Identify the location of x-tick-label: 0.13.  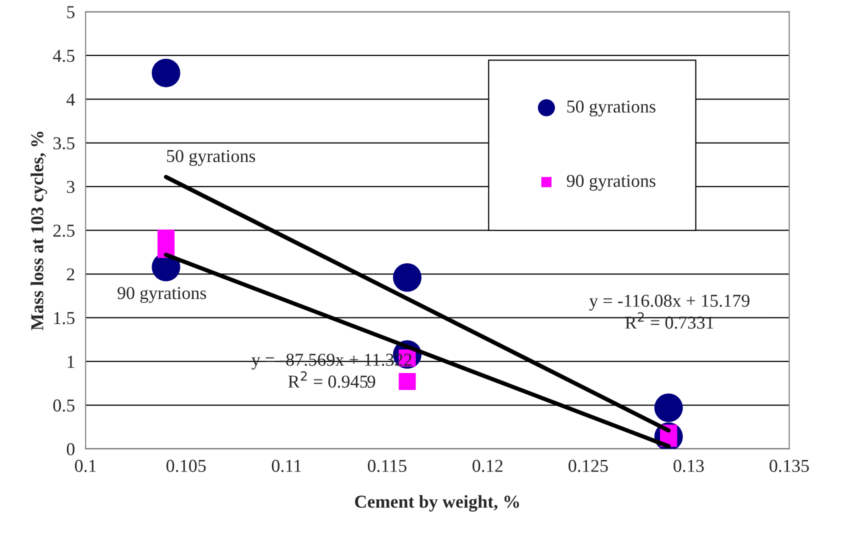
(689, 466).